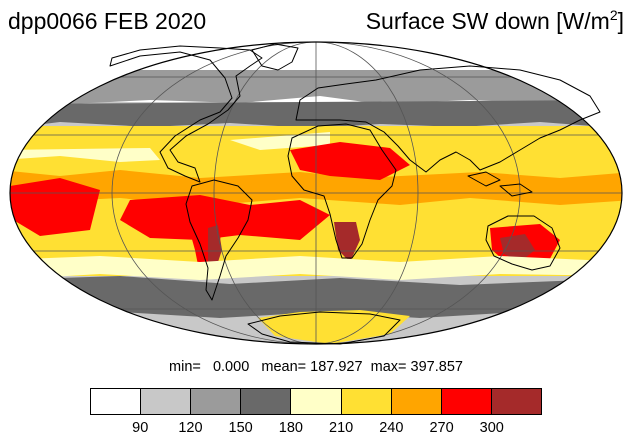 The image size is (632, 444). I want to click on coast-australia, so click(523, 243).